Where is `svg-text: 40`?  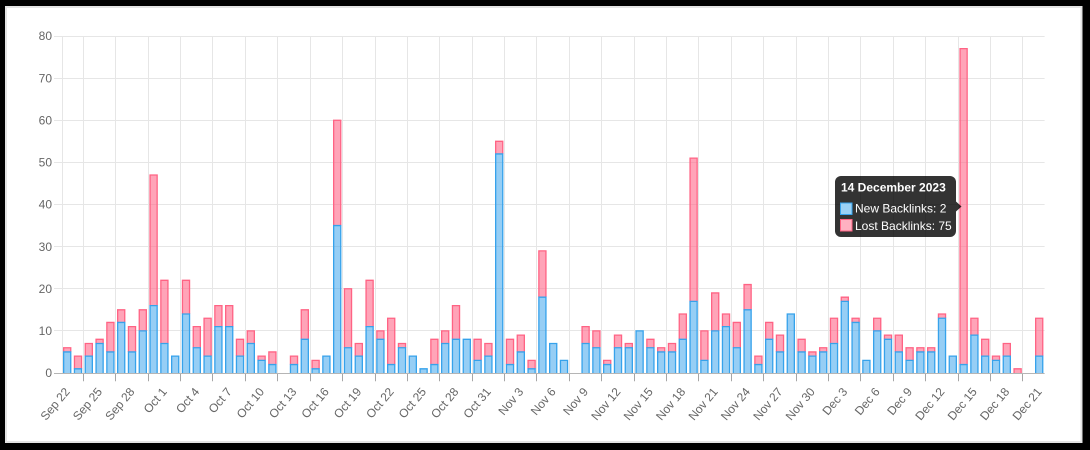 svg-text: 40 is located at coordinates (46, 205).